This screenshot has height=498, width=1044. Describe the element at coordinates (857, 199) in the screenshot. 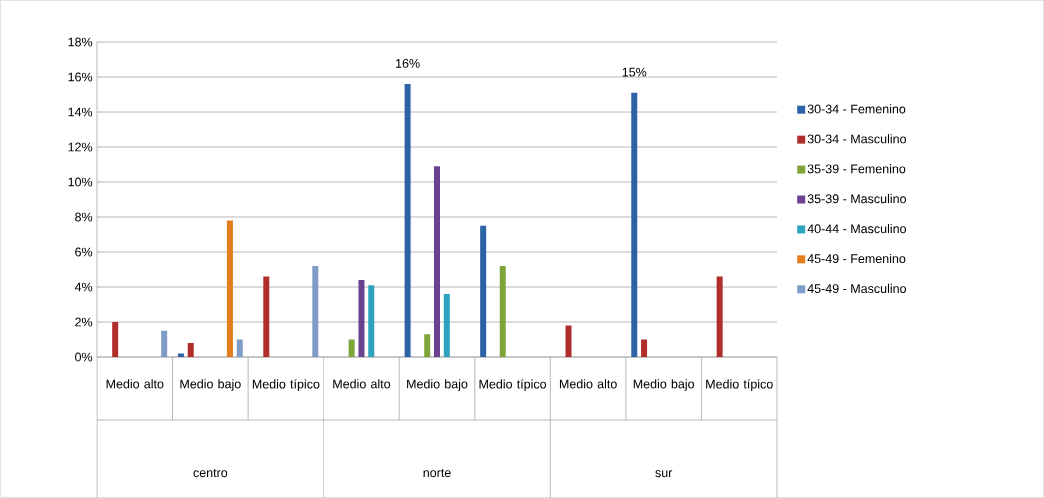

I see `legend-label: 35-39 - Masculino` at that location.